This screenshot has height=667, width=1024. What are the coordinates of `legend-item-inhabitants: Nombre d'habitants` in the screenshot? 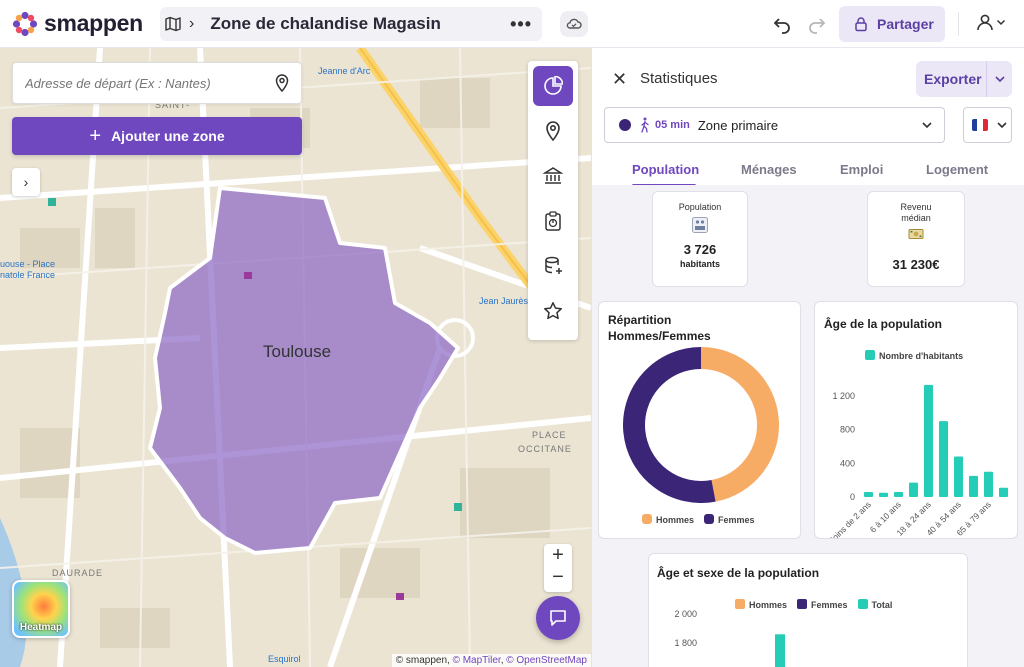 It's located at (914, 355).